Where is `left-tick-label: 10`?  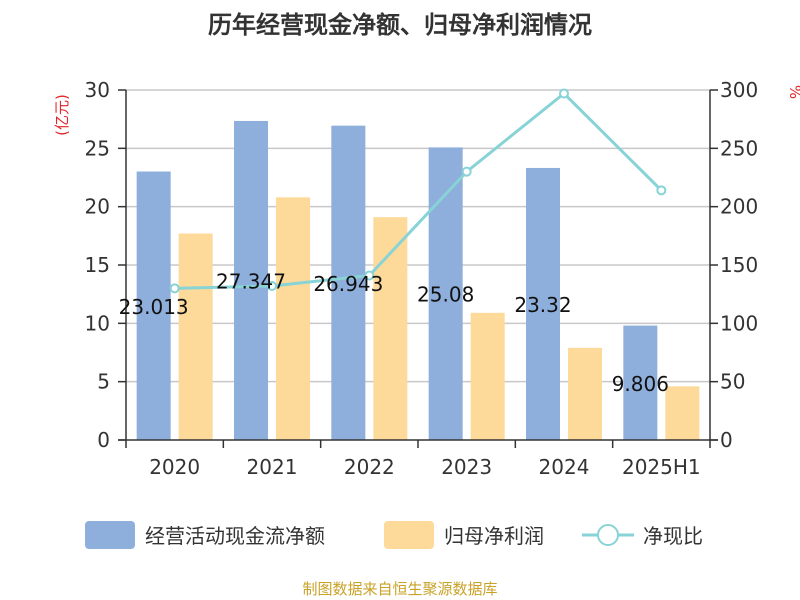
left-tick-label: 10 is located at coordinates (97, 323).